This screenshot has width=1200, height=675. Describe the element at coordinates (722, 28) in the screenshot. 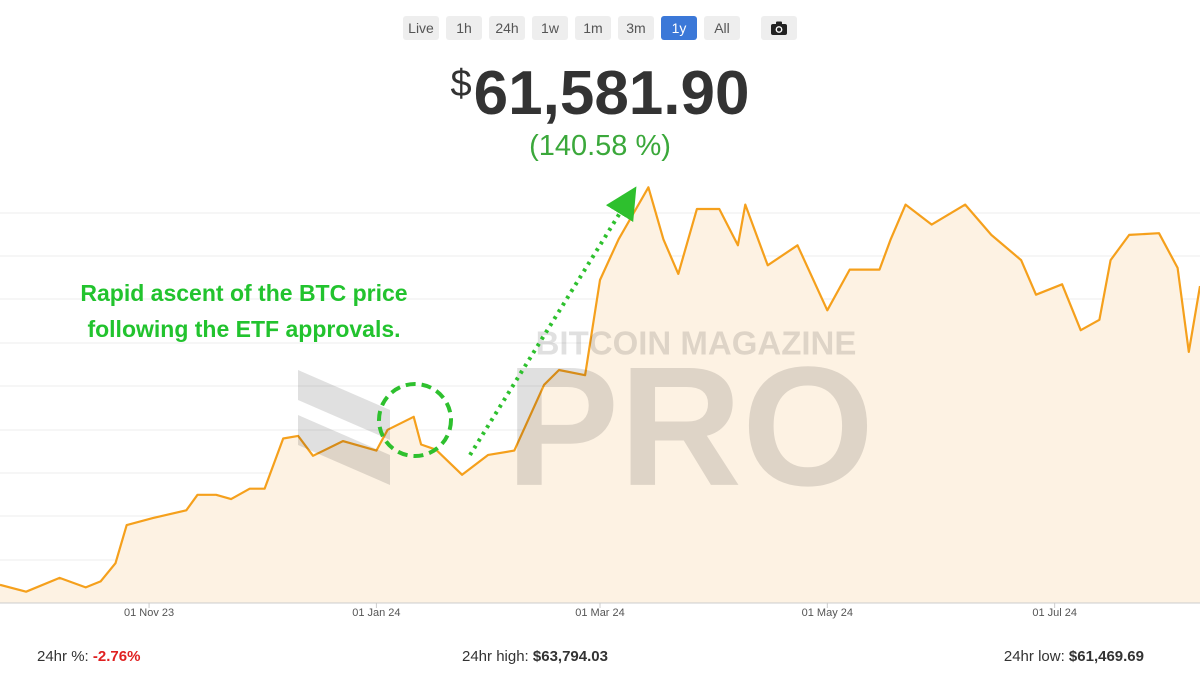

I see `range-button: All` at that location.